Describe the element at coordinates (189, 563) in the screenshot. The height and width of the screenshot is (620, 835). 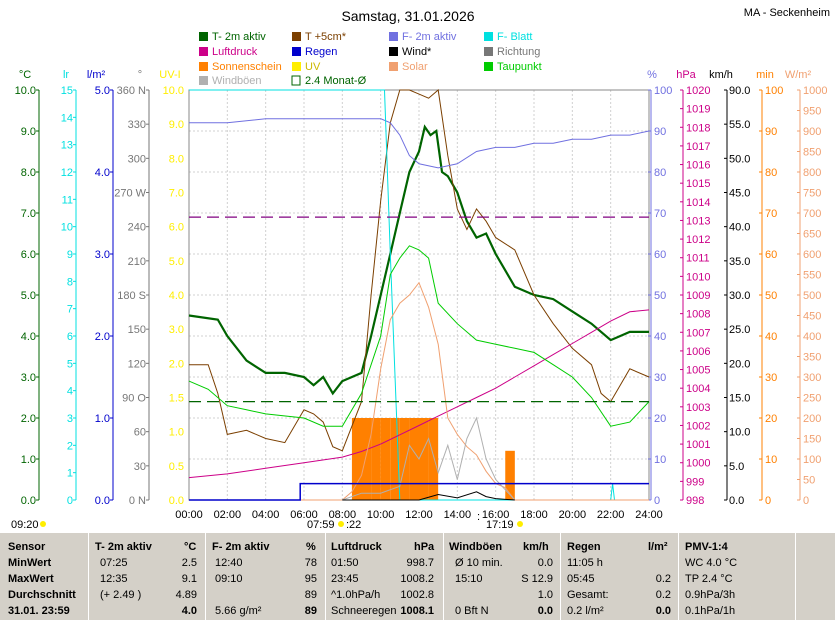
I see `summary-cell-t-val: 2.5` at that location.